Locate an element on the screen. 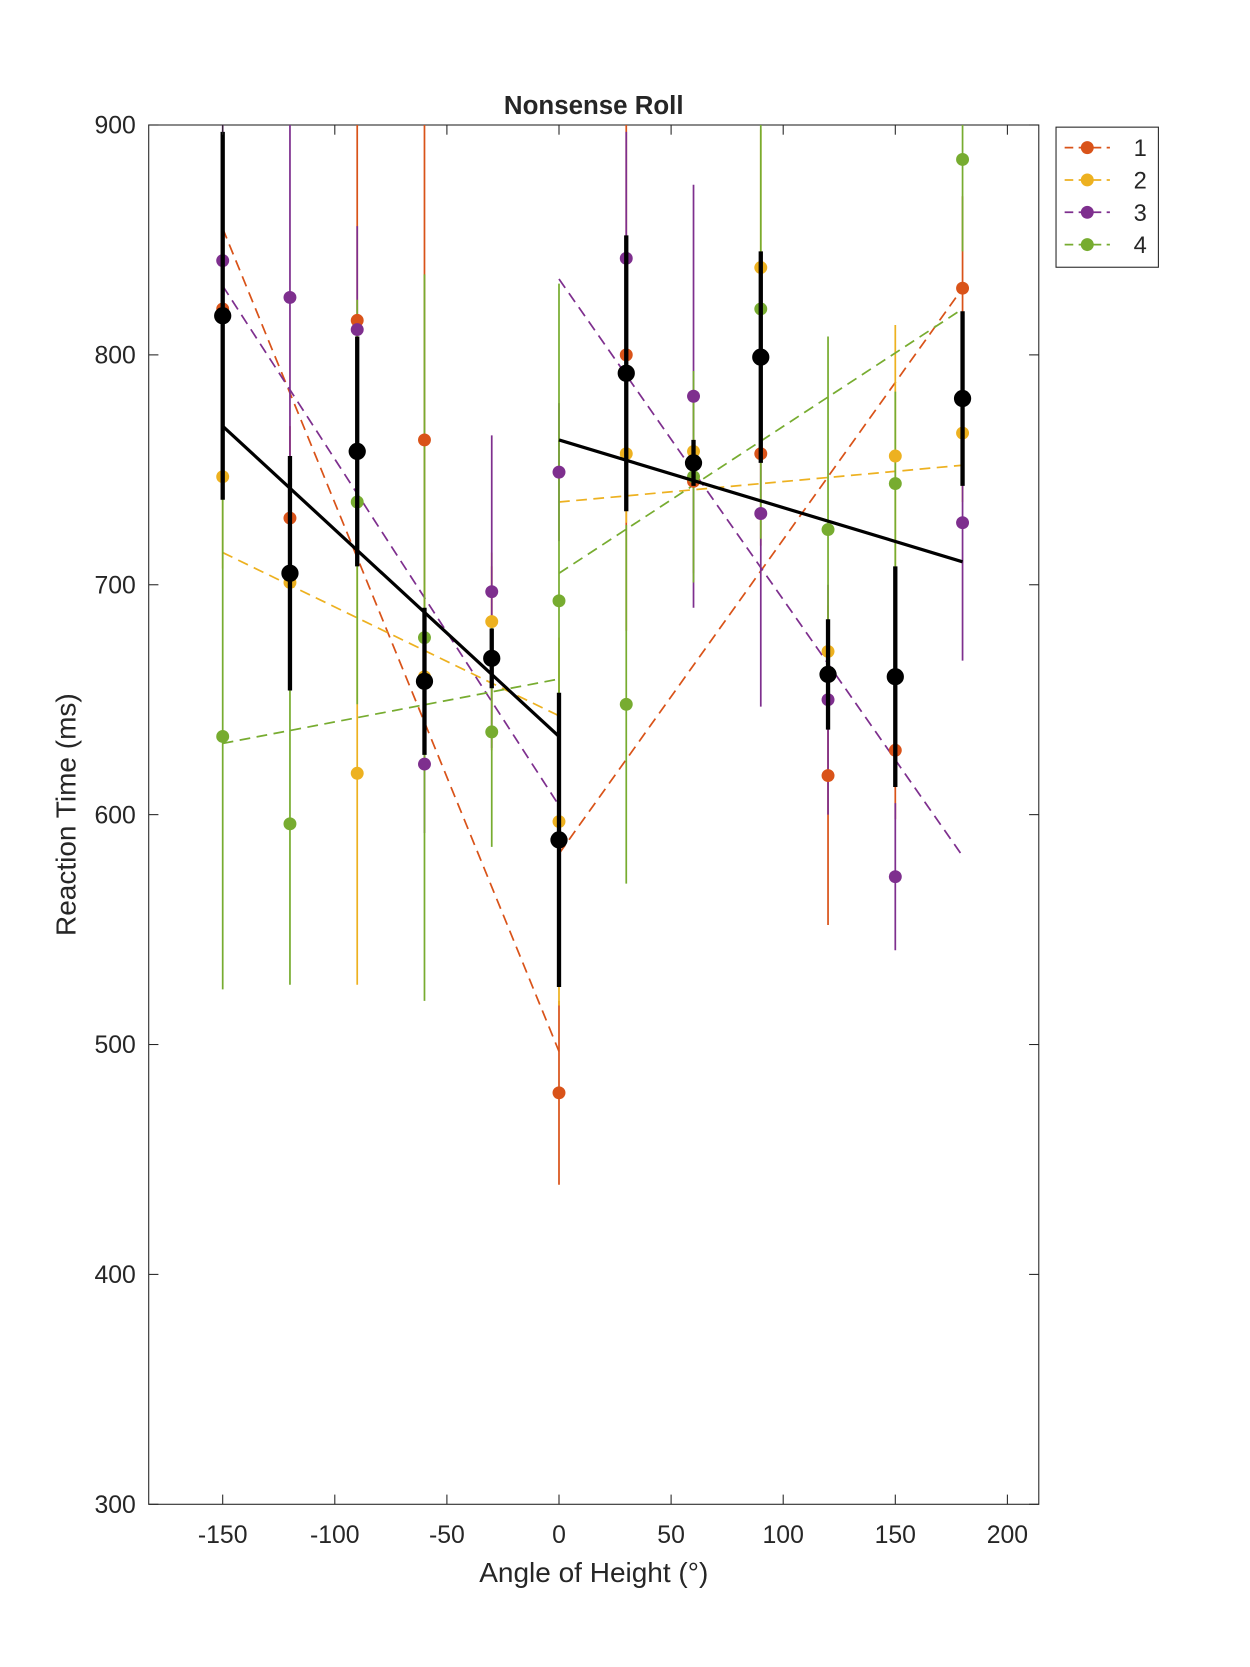  legend-label: 3 is located at coordinates (1140, 214).